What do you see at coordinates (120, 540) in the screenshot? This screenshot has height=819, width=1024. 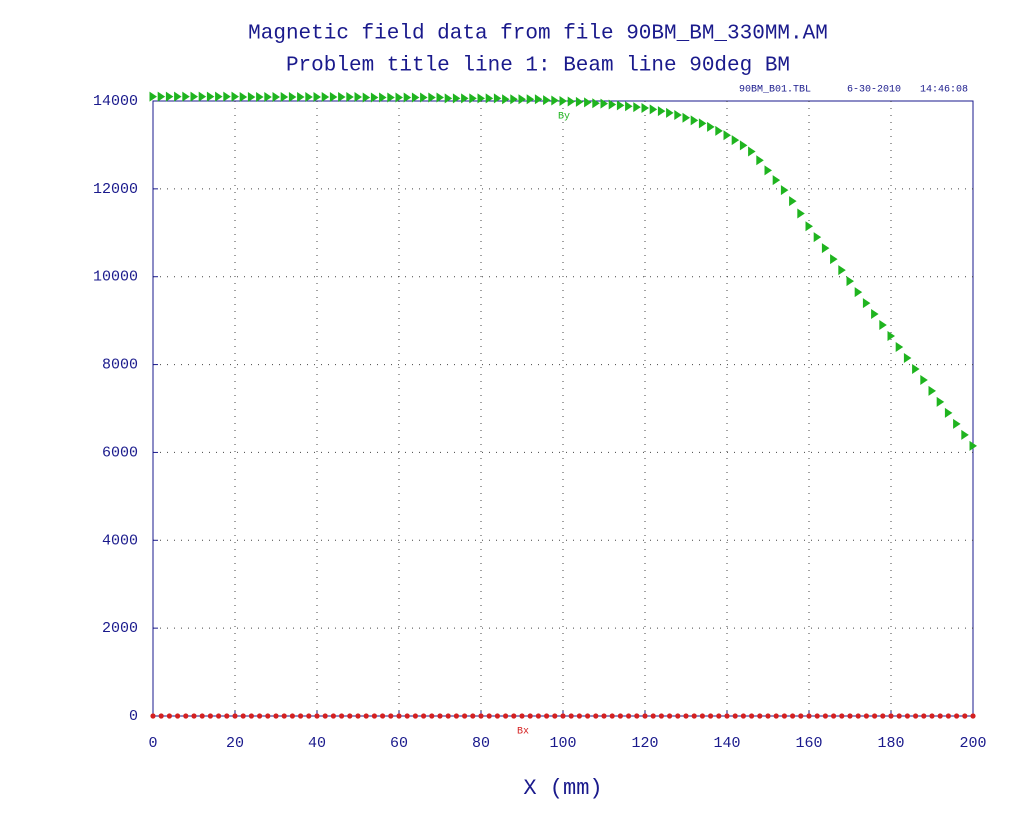 I see `y-tick-label: 4000` at bounding box center [120, 540].